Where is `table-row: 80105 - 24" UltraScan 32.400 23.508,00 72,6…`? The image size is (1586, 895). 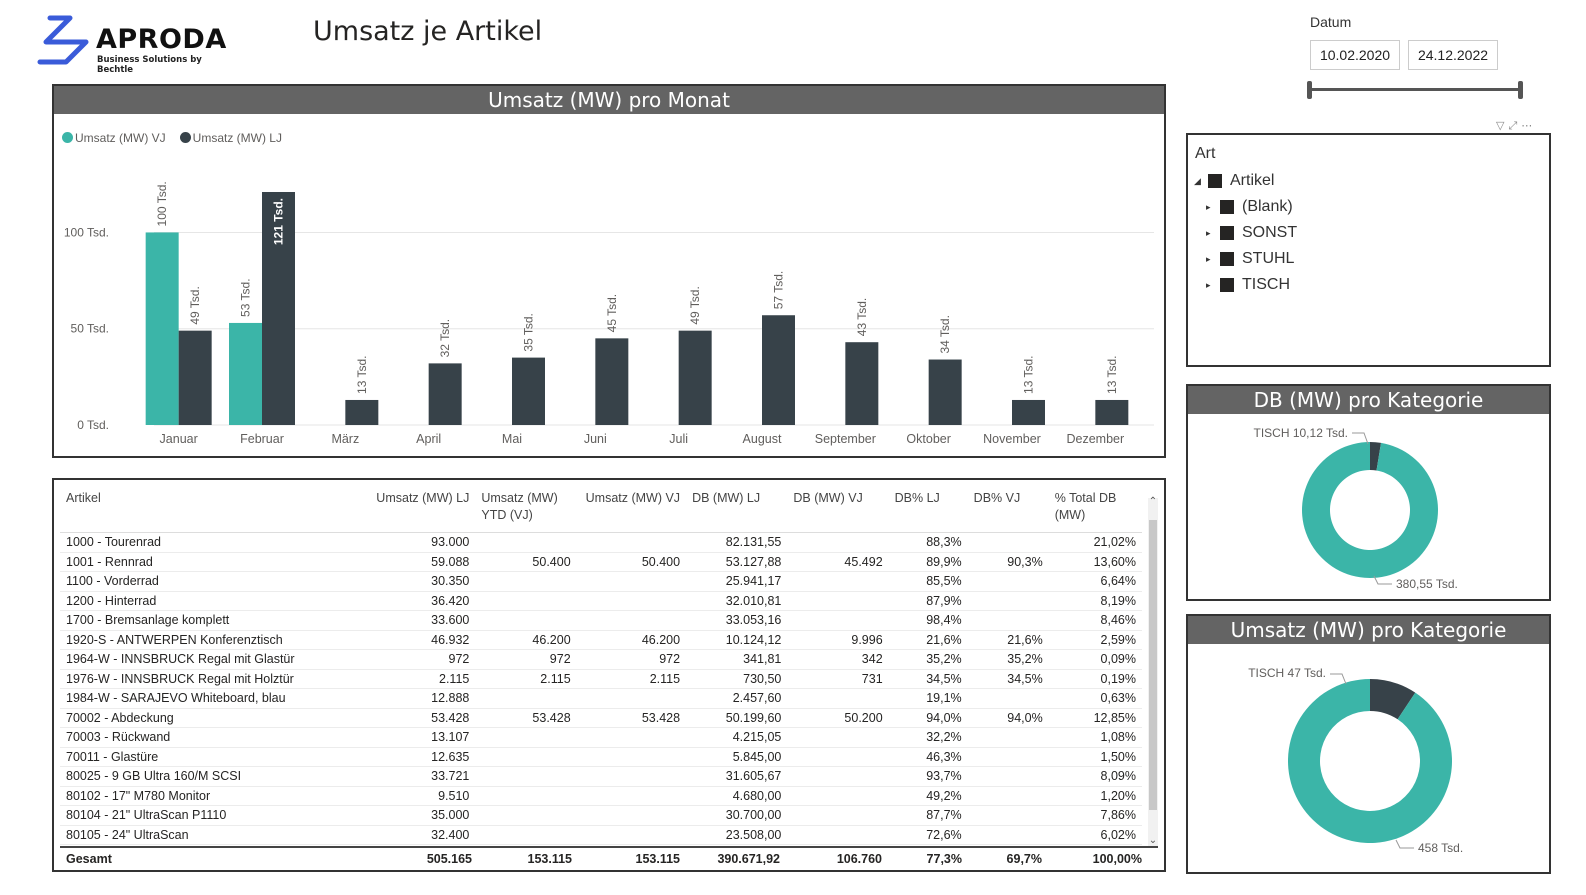
table-row: 80105 - 24" UltraScan 32.400 23.508,00 72,6… is located at coordinates (601, 835).